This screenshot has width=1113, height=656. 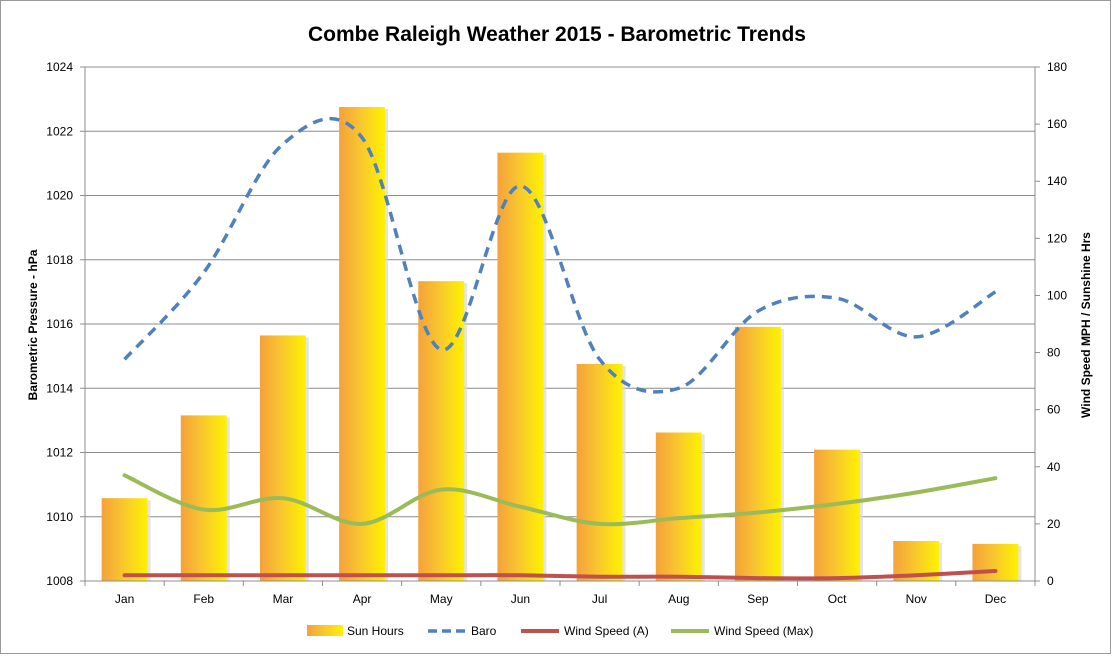 I want to click on y-right-tick-label: 100, so click(x=1057, y=295).